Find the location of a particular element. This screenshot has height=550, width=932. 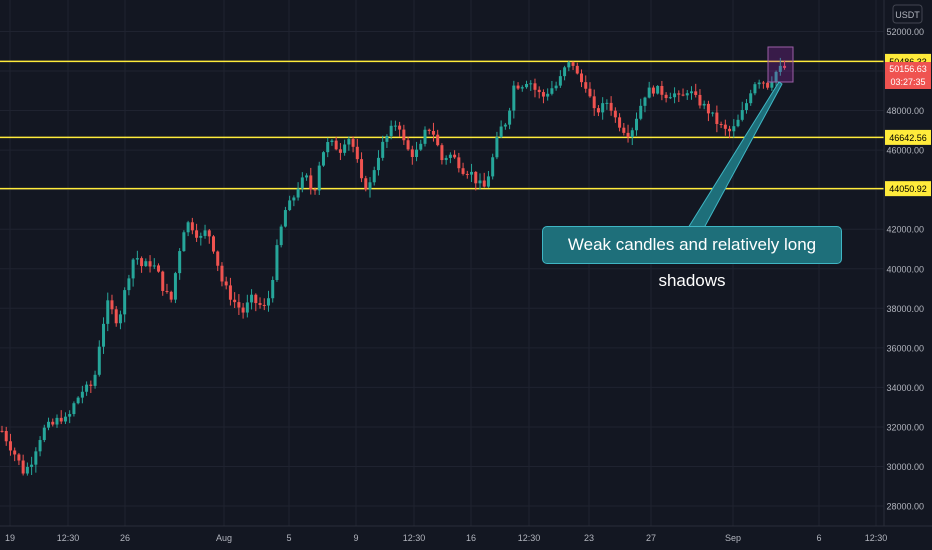

y-tick-label: 40000.00 is located at coordinates (905, 269).